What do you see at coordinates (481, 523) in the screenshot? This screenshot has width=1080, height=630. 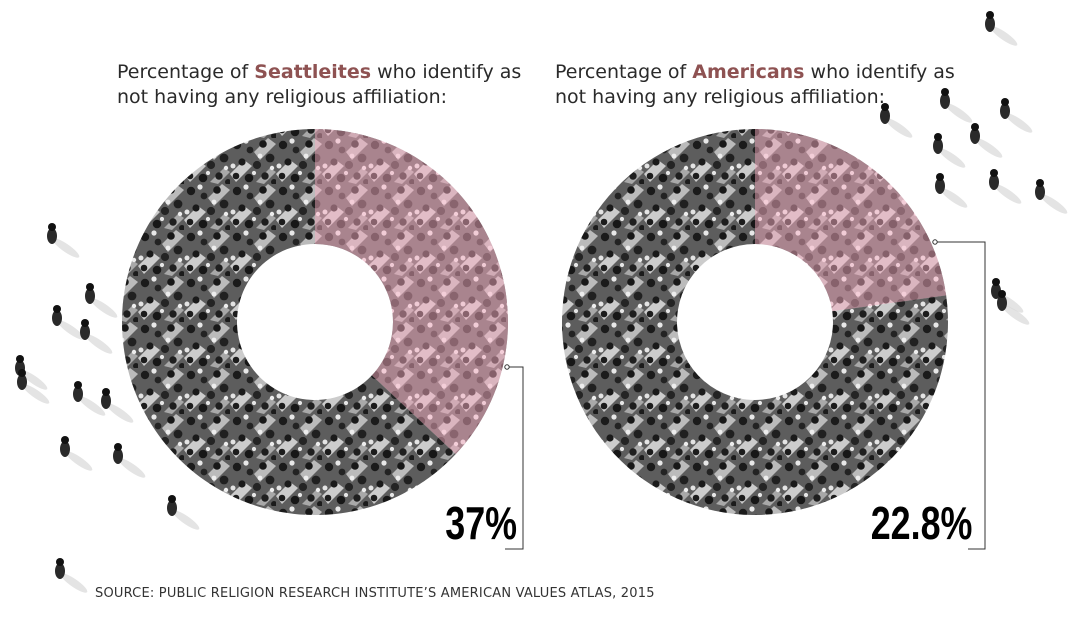 I see `value-label-seattle: 37%` at bounding box center [481, 523].